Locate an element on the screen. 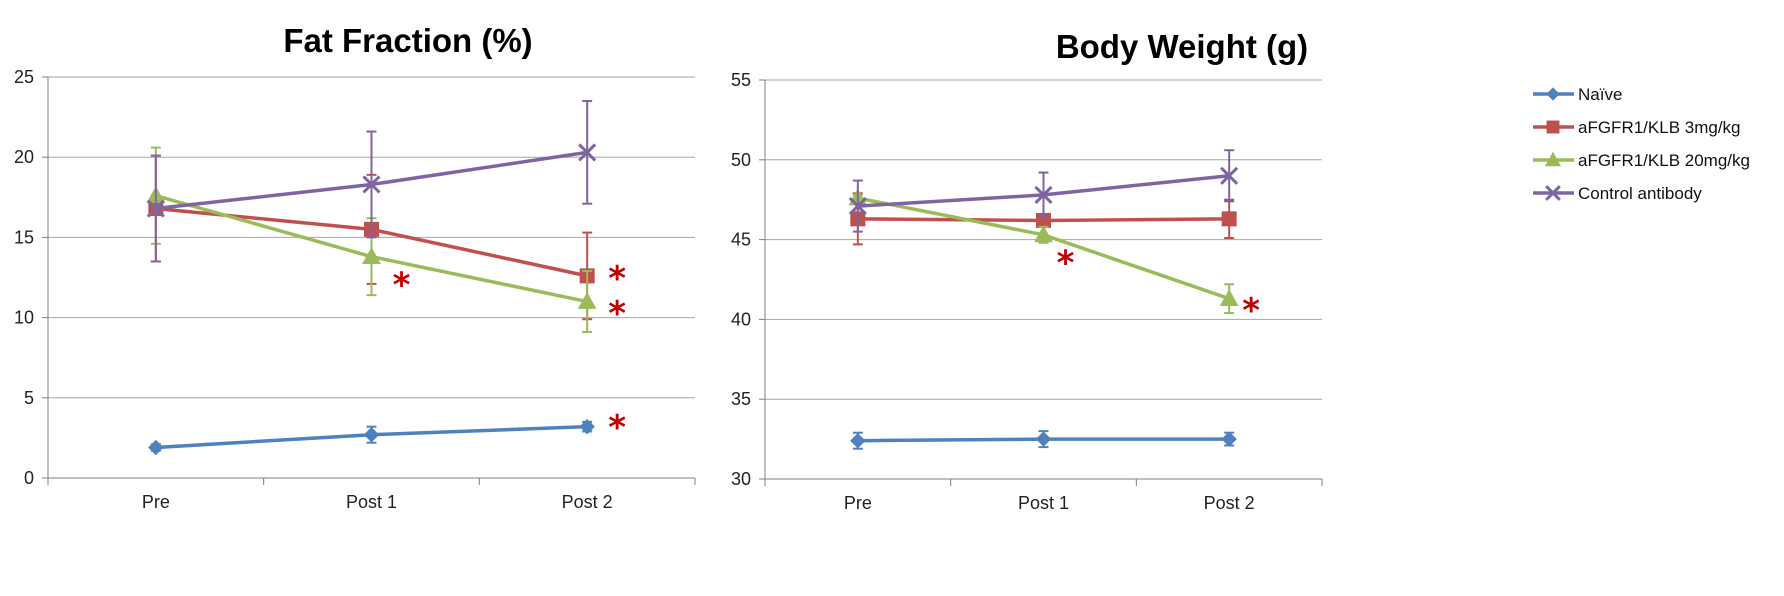 This screenshot has width=1784, height=596. chart-title: Fat Fraction (%) is located at coordinates (407, 40).